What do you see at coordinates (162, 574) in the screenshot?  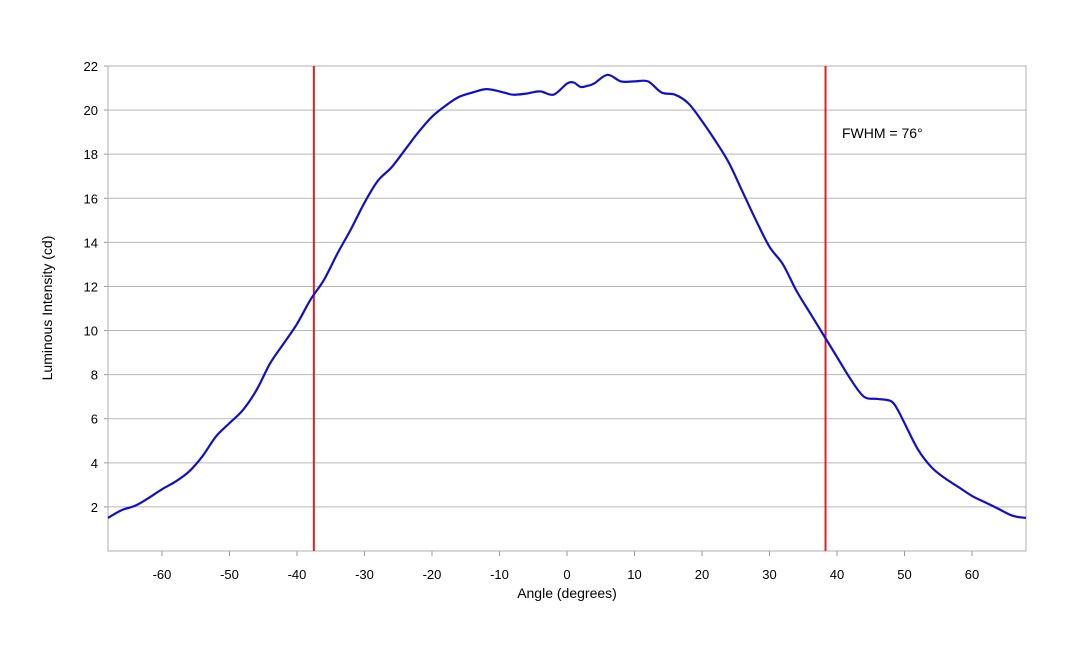 I see `x-tick-label: -60` at bounding box center [162, 574].